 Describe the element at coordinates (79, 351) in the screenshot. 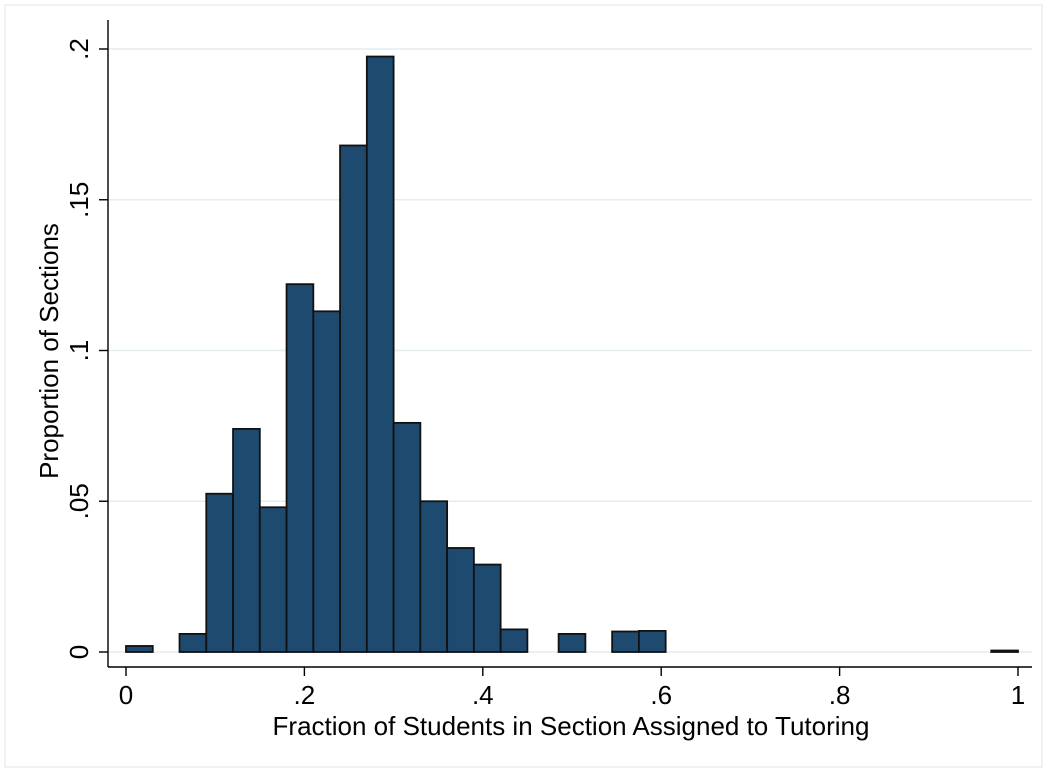

I see `y-tick-label-2: .1` at that location.